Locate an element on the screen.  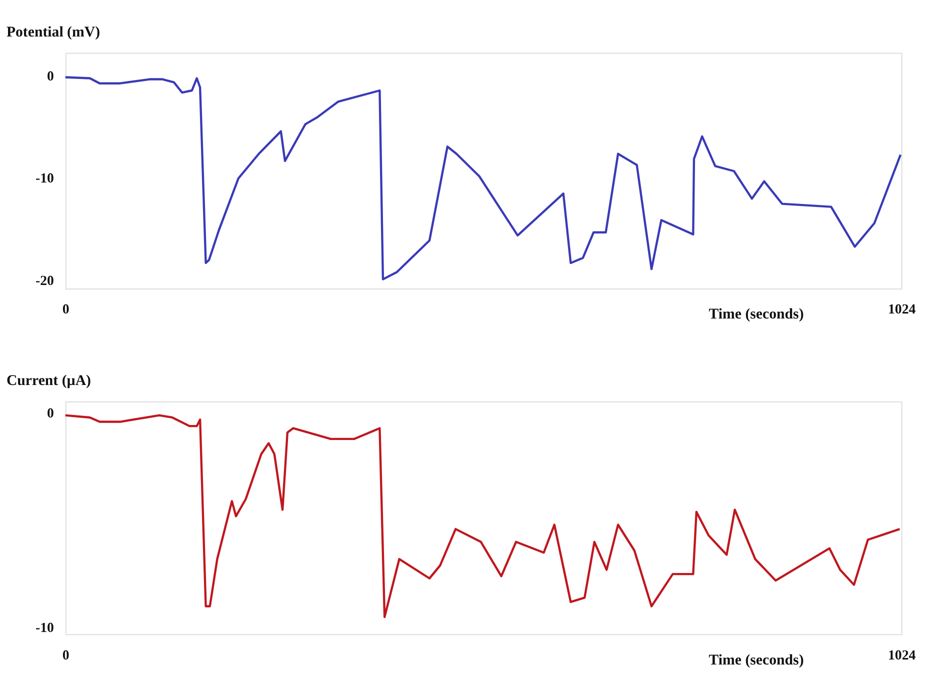
y-axis-title: Potential (mV) is located at coordinates (53, 32).